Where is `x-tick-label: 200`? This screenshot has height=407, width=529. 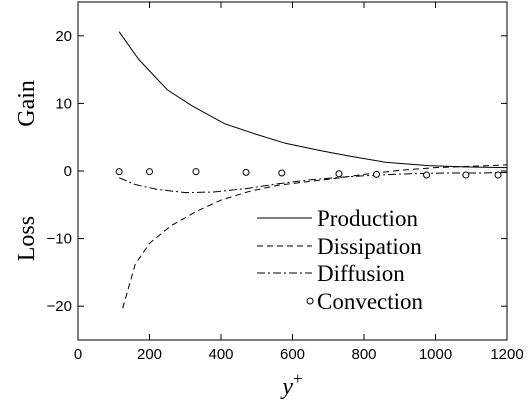
x-tick-label: 200 is located at coordinates (149, 354).